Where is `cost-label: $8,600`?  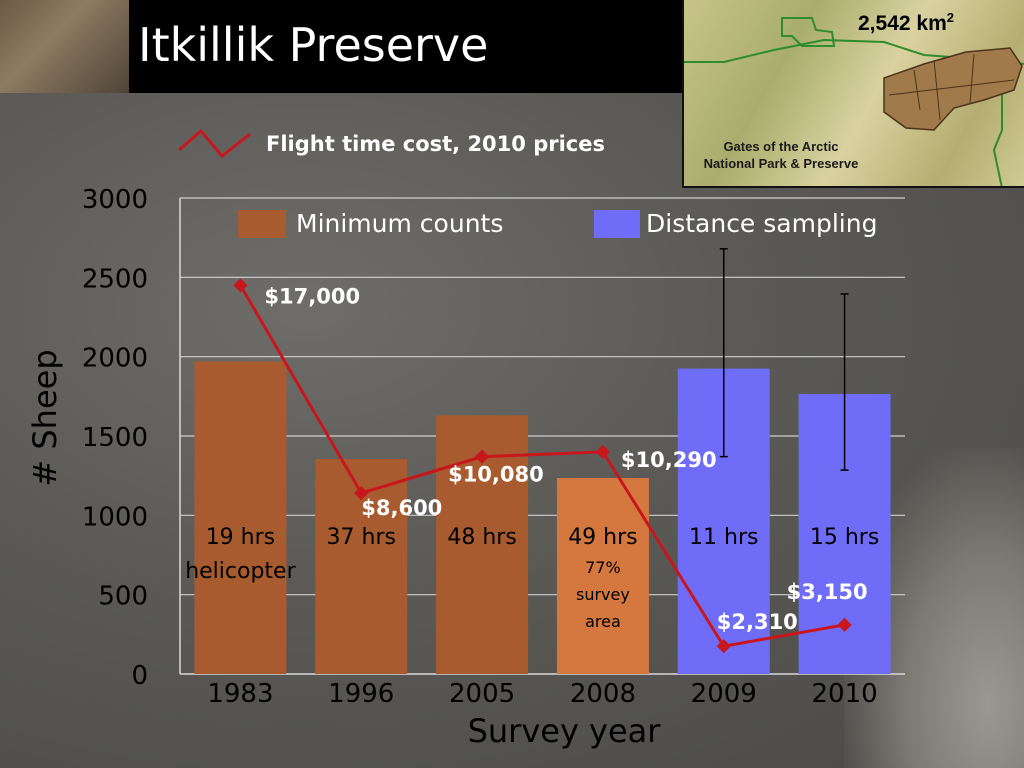
cost-label: $8,600 is located at coordinates (401, 508).